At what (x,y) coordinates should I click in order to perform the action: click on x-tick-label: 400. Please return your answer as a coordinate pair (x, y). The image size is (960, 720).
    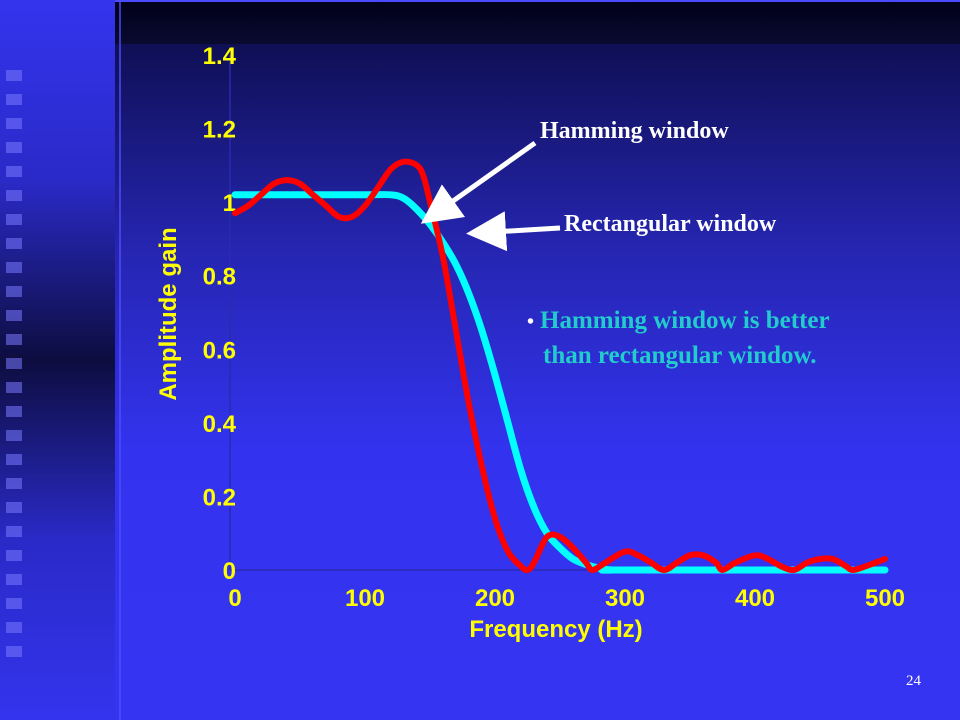
    Looking at the image, I should click on (755, 598).